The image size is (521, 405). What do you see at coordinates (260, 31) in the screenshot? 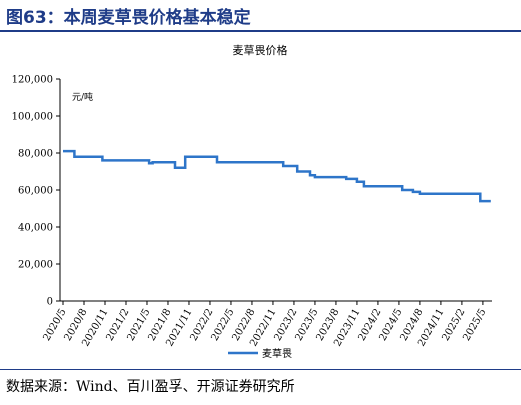
I see `title-rule` at bounding box center [260, 31].